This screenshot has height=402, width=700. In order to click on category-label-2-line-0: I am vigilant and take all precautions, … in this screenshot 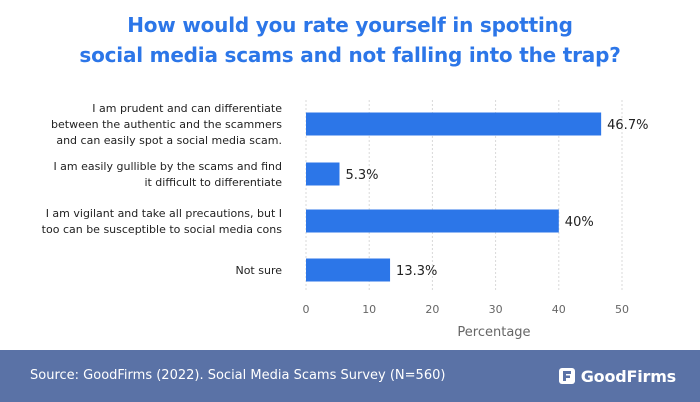, I will do `click(164, 213)`.